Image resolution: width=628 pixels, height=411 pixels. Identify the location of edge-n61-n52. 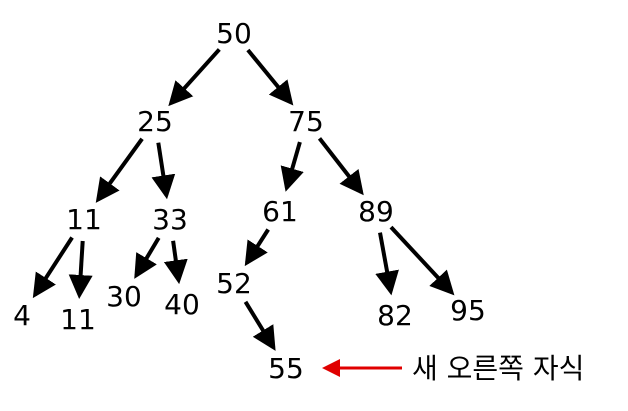
(257, 247).